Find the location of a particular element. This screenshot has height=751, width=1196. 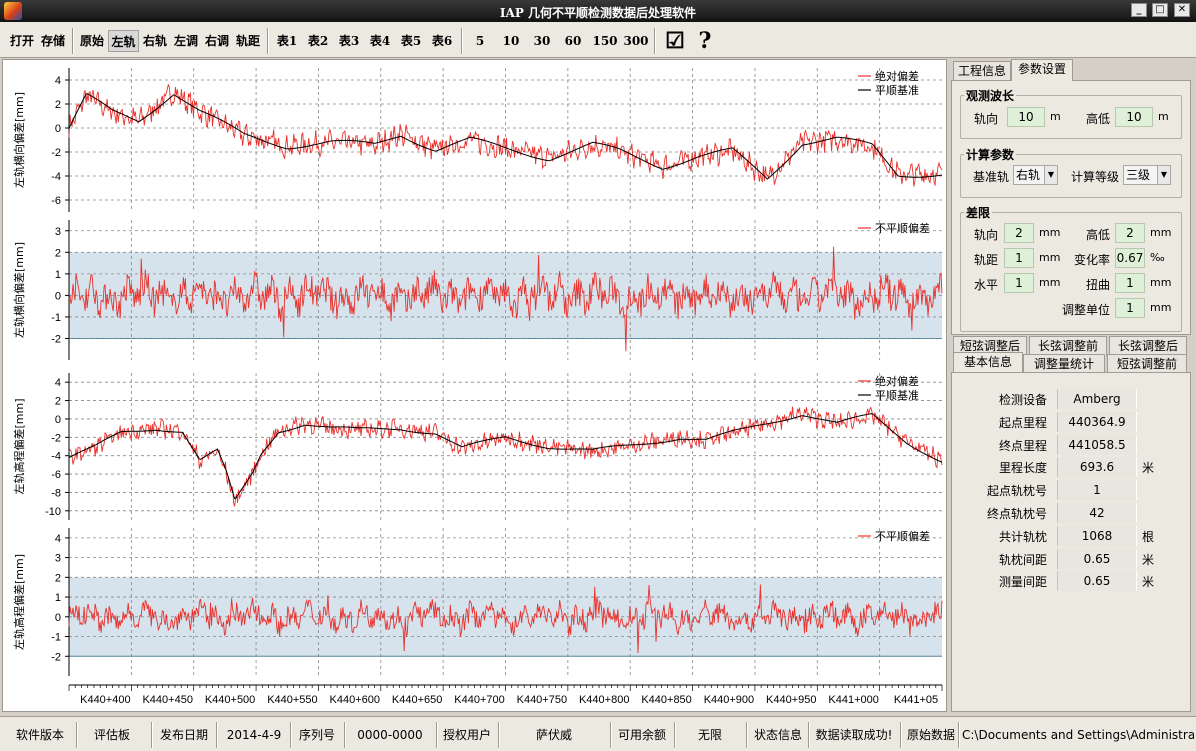

tol-twist-unit: mm is located at coordinates (1161, 282).